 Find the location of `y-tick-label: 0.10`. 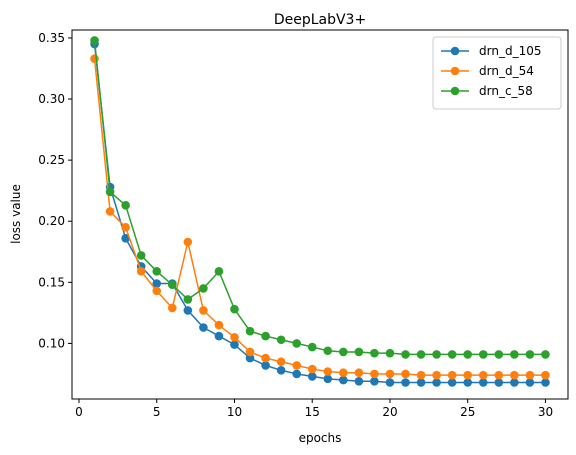

y-tick-label: 0.10 is located at coordinates (51, 343).